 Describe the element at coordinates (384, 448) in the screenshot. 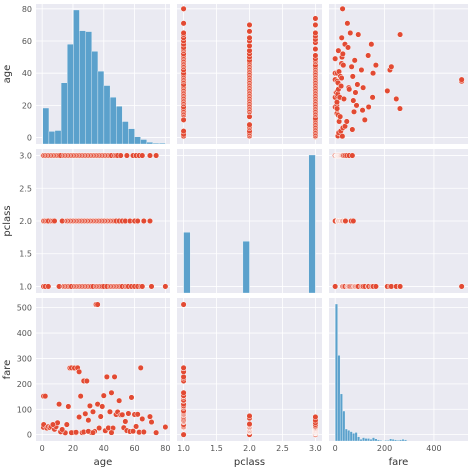

I see `x-tick-label-fare: 200` at that location.